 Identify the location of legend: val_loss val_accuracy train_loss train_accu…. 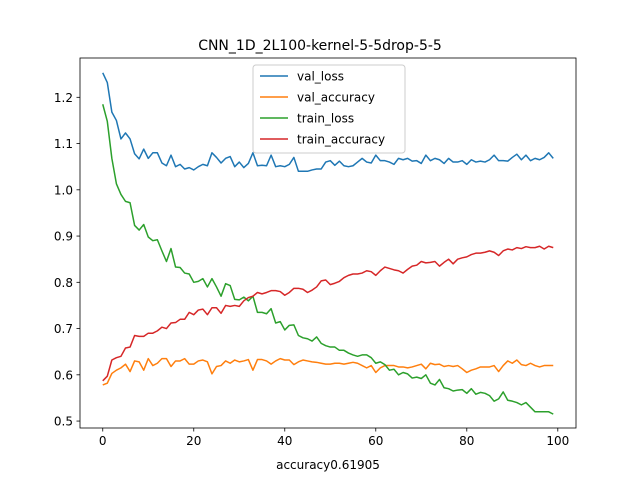
(329, 109).